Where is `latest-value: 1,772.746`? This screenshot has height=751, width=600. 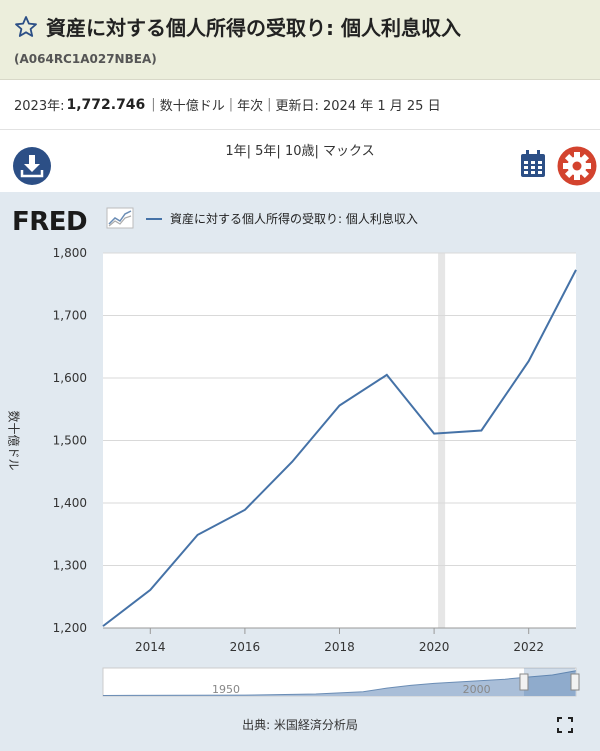 latest-value: 1,772.746 is located at coordinates (106, 104).